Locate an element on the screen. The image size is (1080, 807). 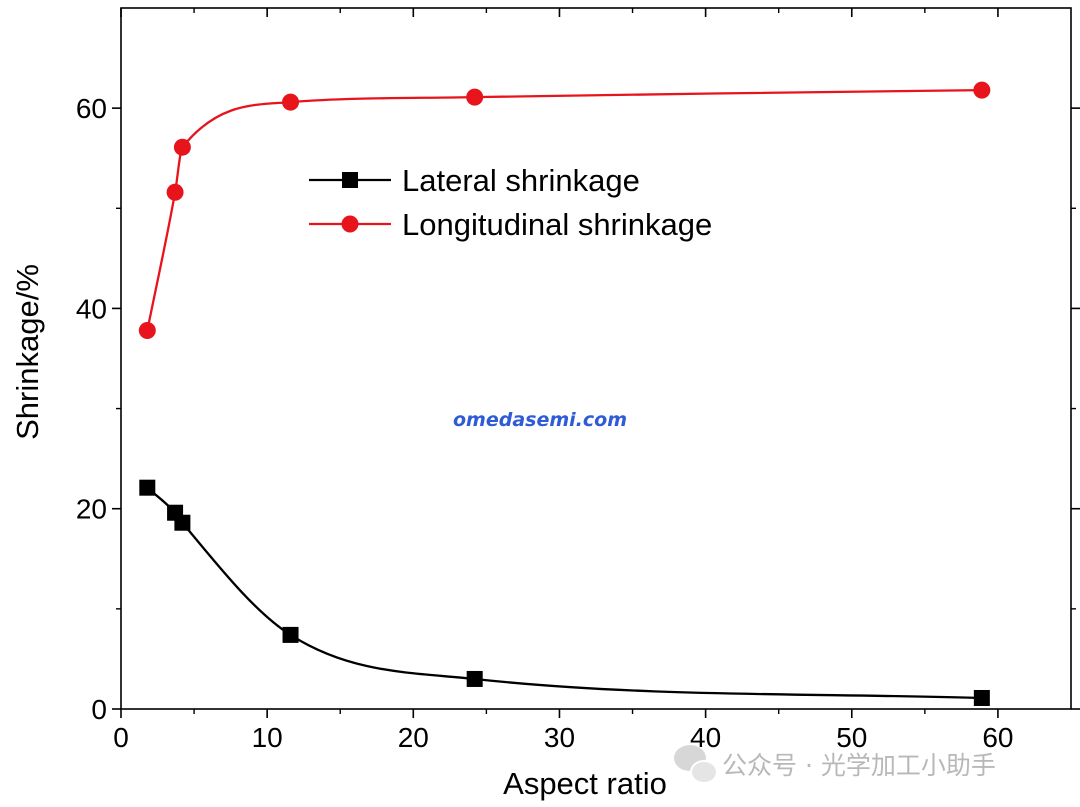
x-tick-label: 60 is located at coordinates (997, 737).